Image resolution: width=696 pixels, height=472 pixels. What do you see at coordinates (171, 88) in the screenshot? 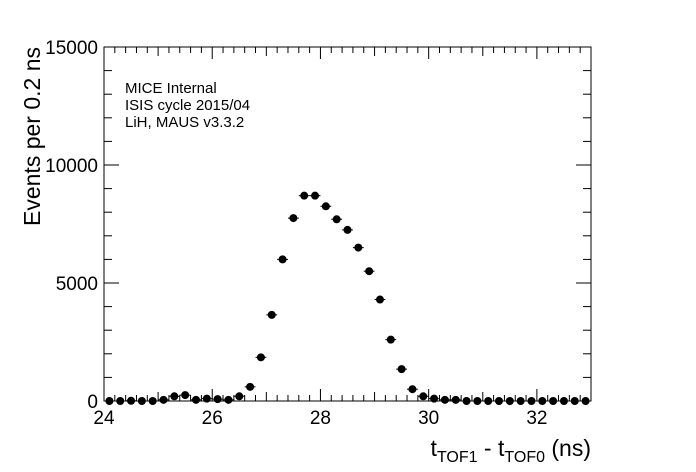
I see `annotation-line-1: MICE Internal` at bounding box center [171, 88].